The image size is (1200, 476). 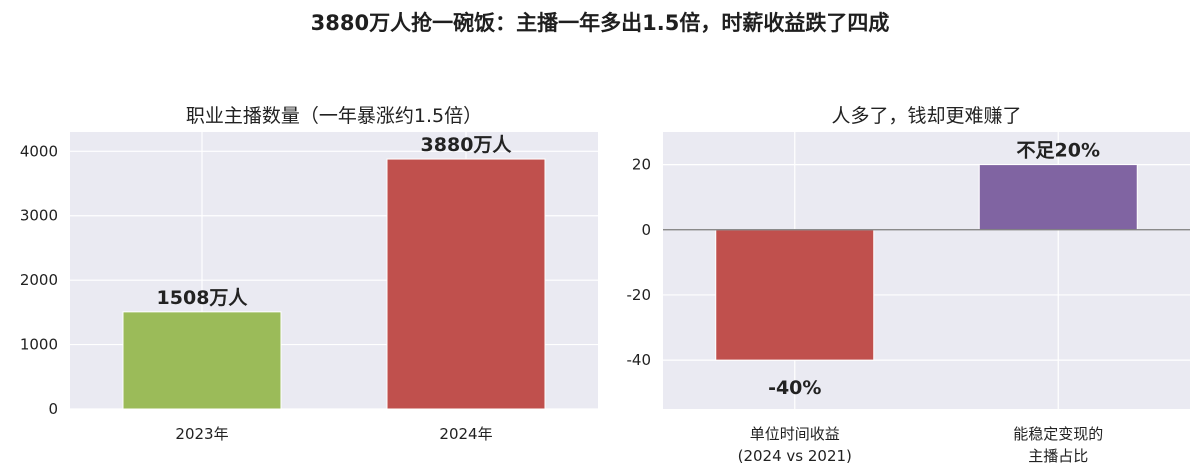 I want to click on y-tick-label: 4000, so click(x=39, y=151).